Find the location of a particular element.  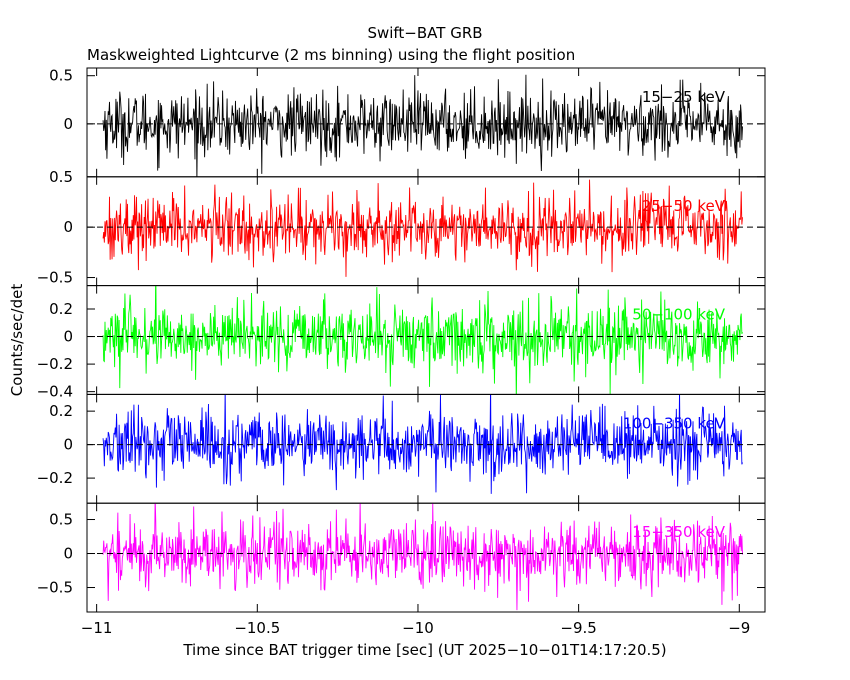

panel-4: 0.2 0 −0.2 100−350 keV is located at coordinates (401, 448).